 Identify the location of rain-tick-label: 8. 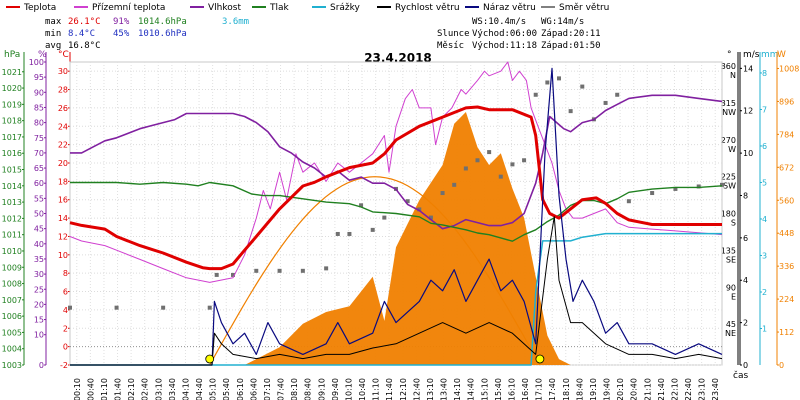
(764, 73).